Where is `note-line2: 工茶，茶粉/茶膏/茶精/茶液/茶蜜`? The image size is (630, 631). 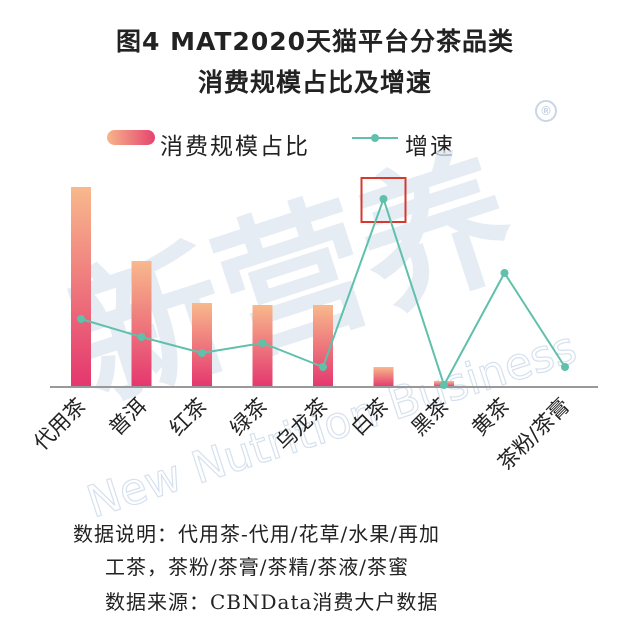 note-line2: 工茶，茶粉/茶膏/茶精/茶液/茶蜜 is located at coordinates (257, 567).